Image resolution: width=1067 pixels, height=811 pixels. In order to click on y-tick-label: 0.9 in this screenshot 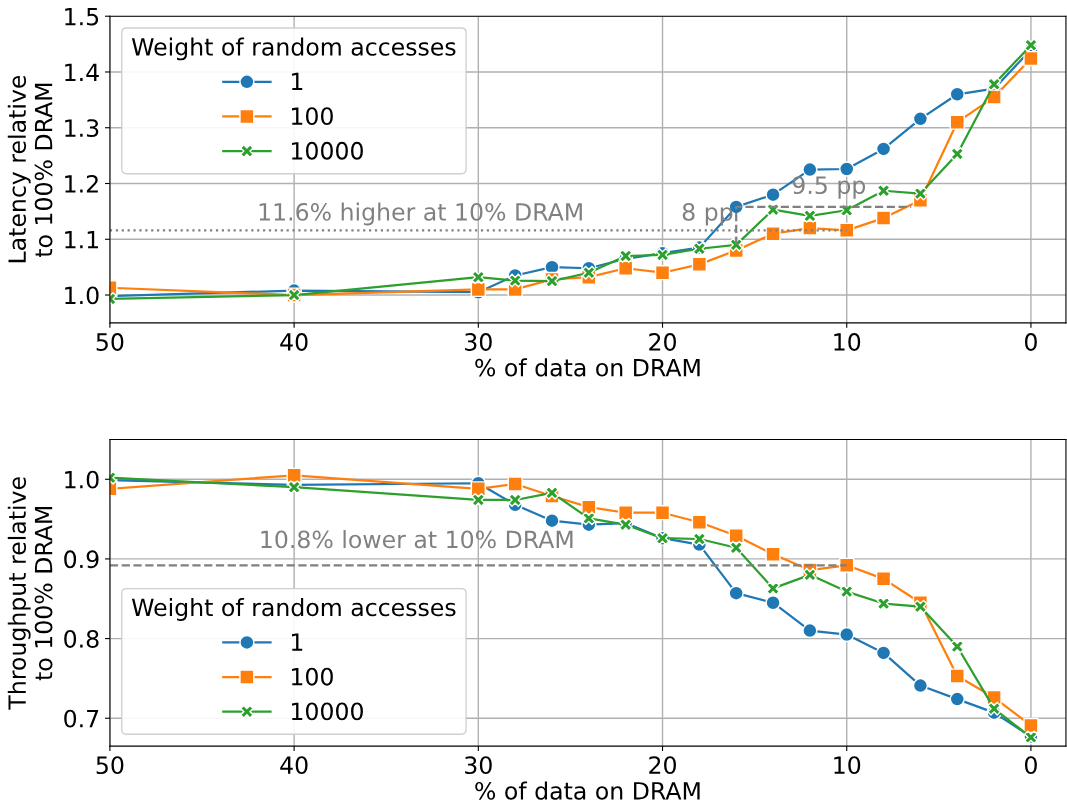, I will do `click(81, 559)`.